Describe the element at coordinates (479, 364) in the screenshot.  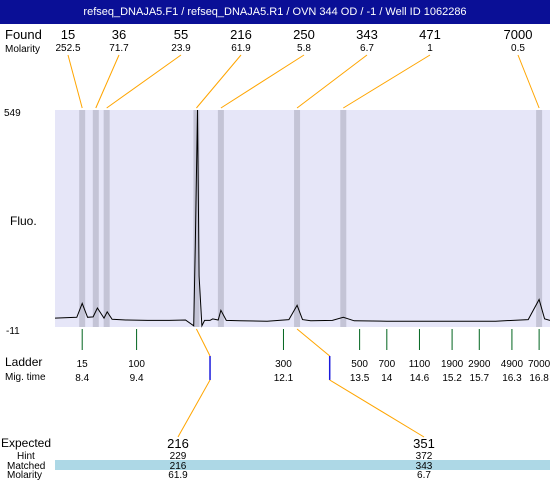
I see `ladder-size-label: 2900` at that location.